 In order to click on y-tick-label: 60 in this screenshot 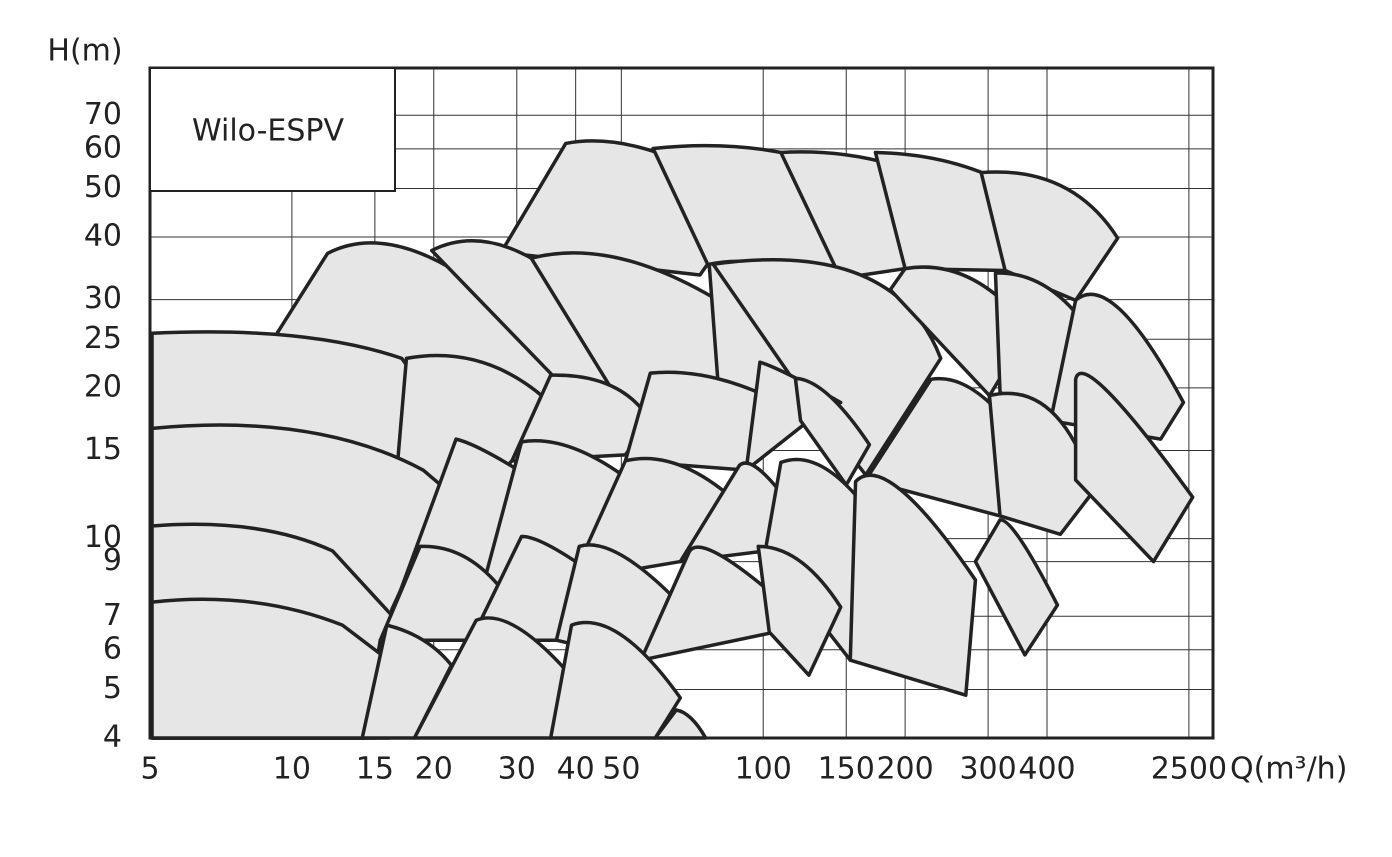, I will do `click(103, 147)`.